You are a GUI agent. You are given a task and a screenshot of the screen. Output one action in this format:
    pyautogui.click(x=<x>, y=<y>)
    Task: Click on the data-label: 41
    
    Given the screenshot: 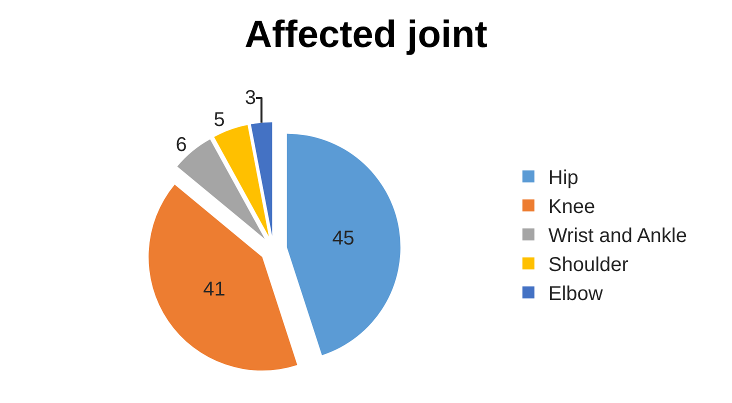 What is the action you would take?
    pyautogui.click(x=214, y=289)
    